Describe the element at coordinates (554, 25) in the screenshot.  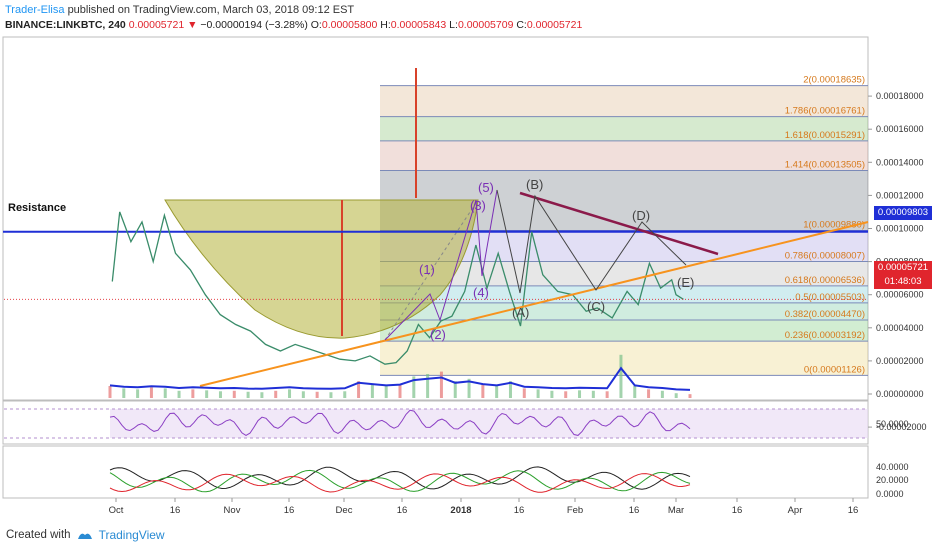
I see `close-value: 0.00005721` at that location.